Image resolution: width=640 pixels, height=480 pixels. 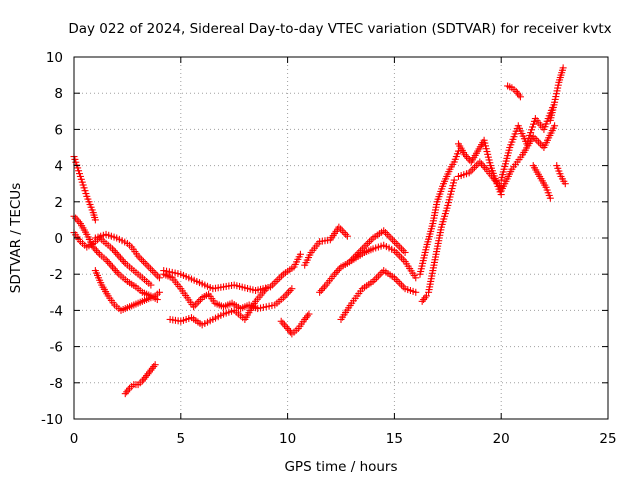 What do you see at coordinates (340, 467) in the screenshot?
I see `x-axis-label: GPS time / hours` at bounding box center [340, 467].